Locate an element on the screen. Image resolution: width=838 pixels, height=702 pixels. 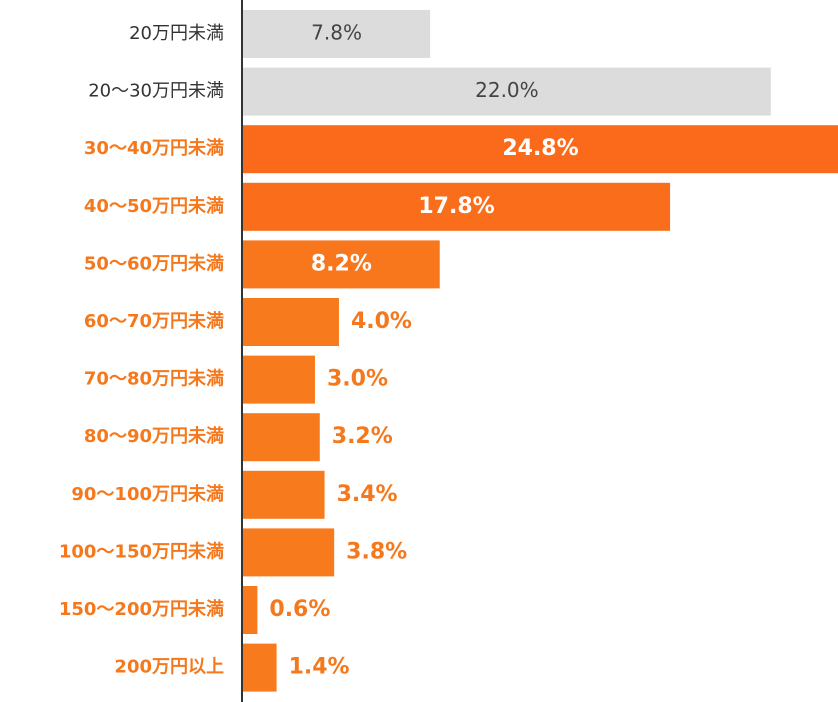
category-label: 50～60万円未満 is located at coordinates (154, 263).